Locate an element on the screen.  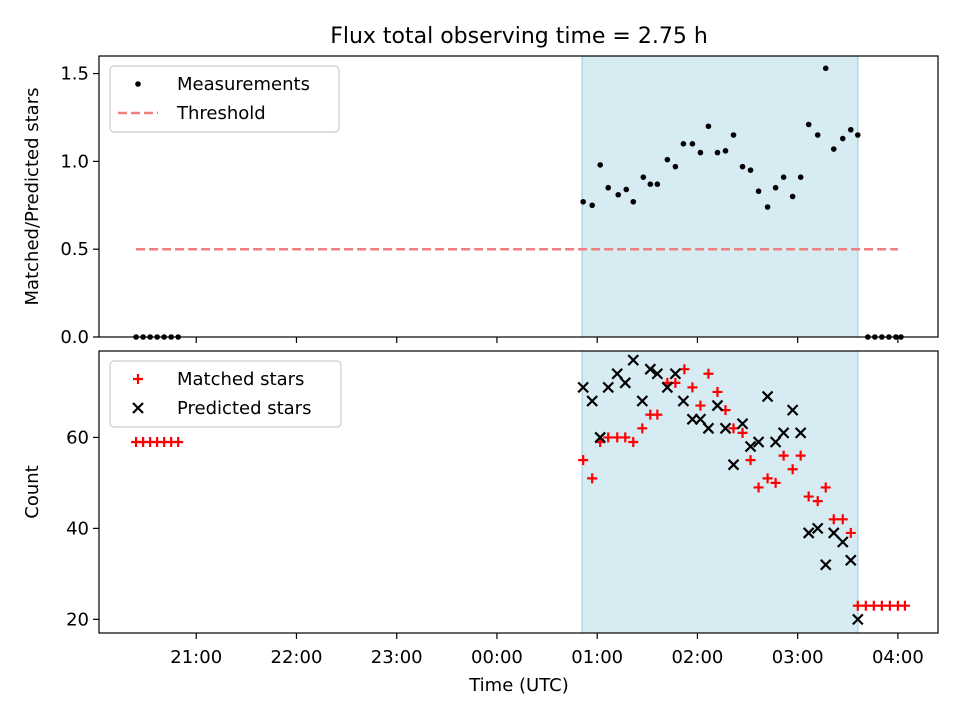
y-tick-label: 0.0 is located at coordinates (74, 337).